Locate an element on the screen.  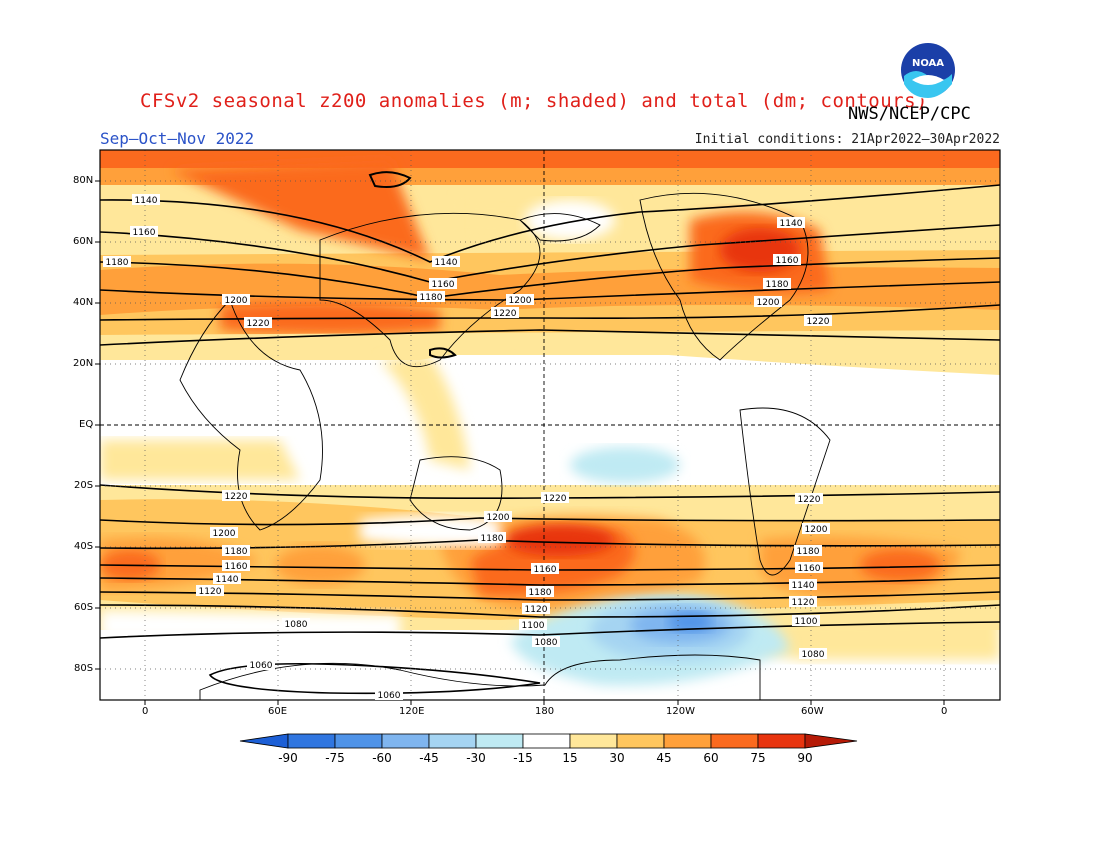
colorbar-label: 90 is located at coordinates (804, 758).